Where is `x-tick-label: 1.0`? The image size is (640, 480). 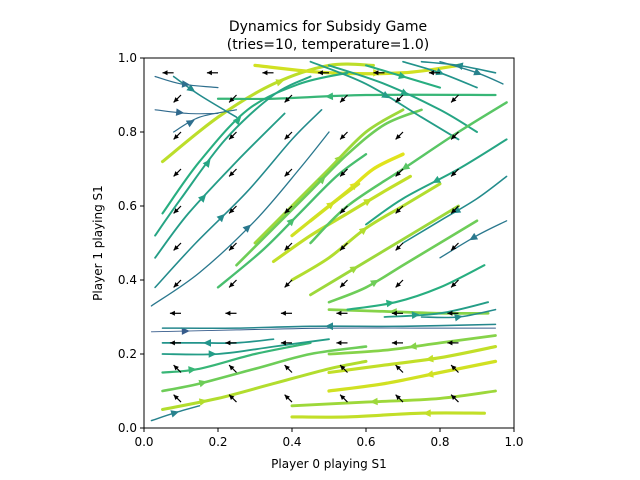
x-tick-label: 1.0 is located at coordinates (513, 442).